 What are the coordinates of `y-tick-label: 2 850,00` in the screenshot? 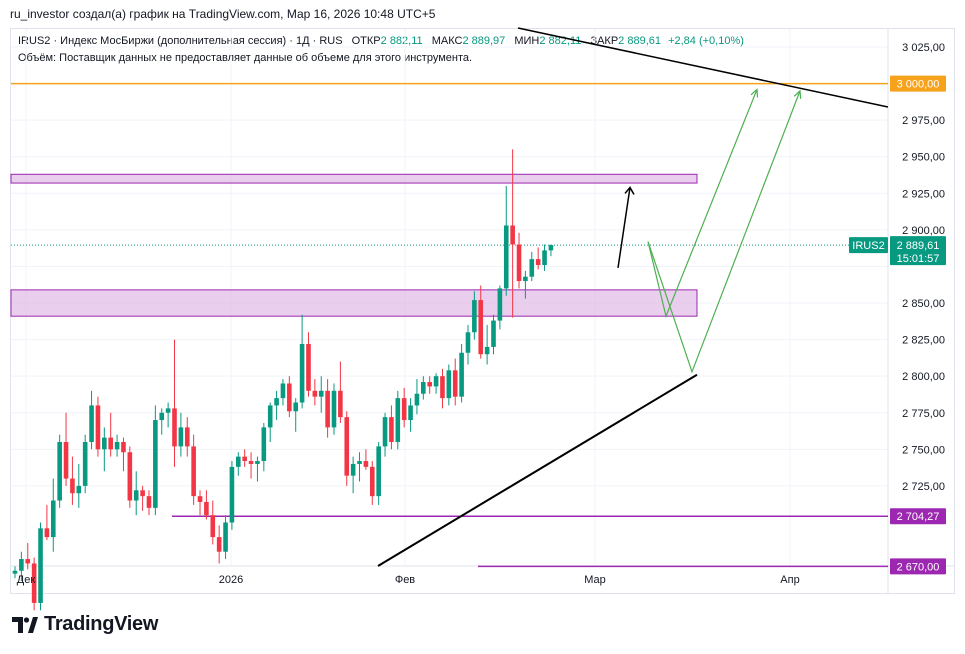 It's located at (923, 304).